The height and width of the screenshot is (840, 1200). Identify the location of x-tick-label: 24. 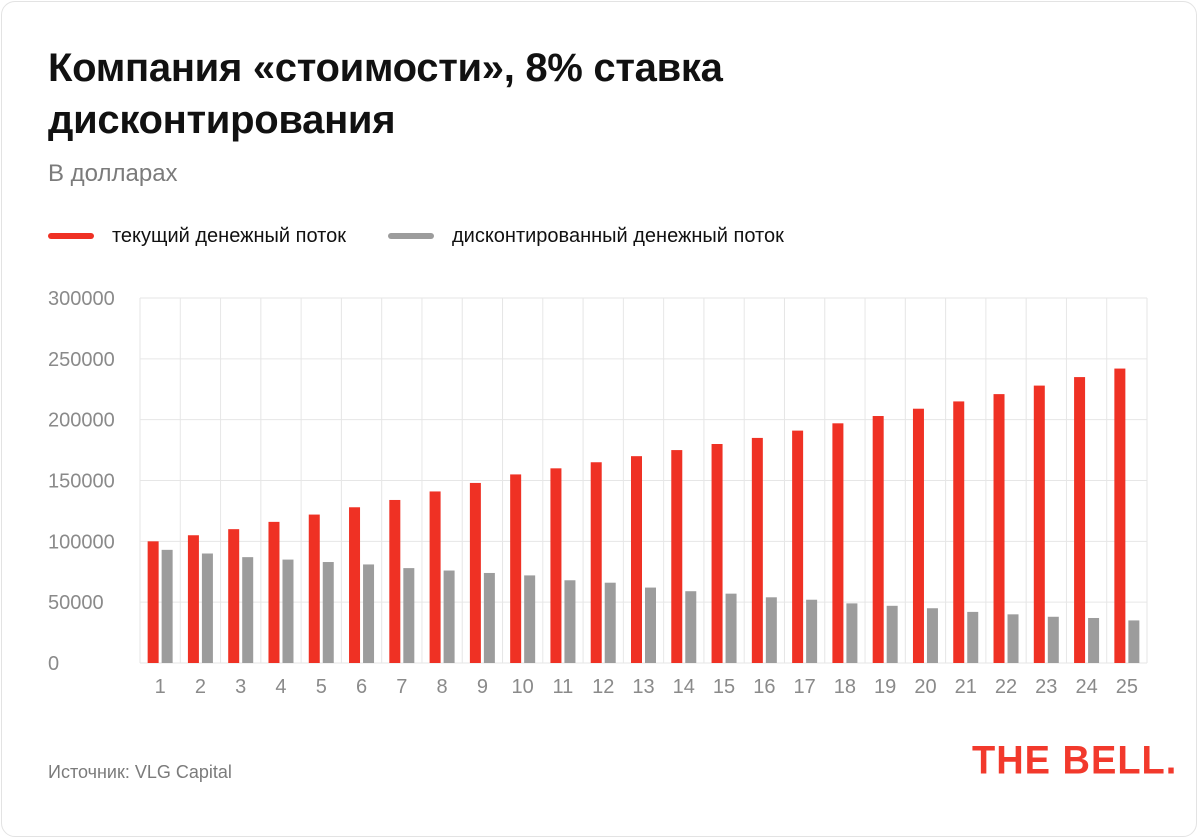
(1086, 687).